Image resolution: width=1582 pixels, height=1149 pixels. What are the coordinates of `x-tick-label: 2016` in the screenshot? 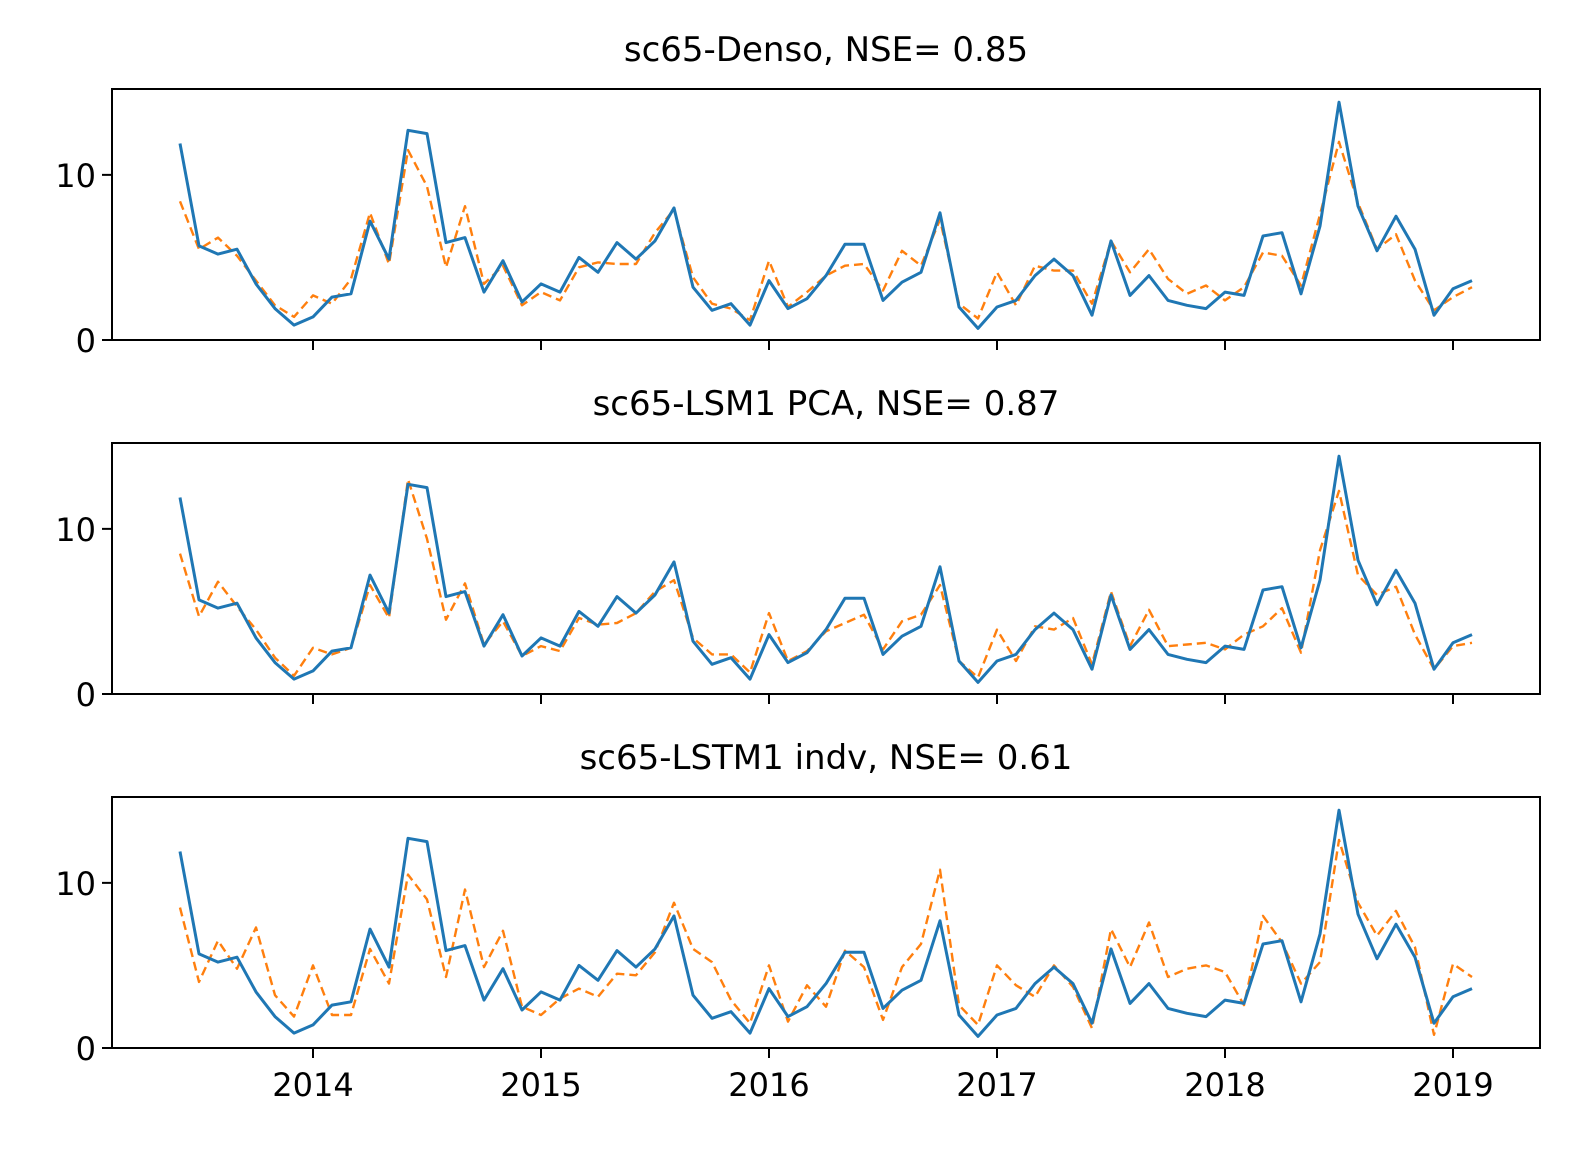 It's located at (768, 1085).